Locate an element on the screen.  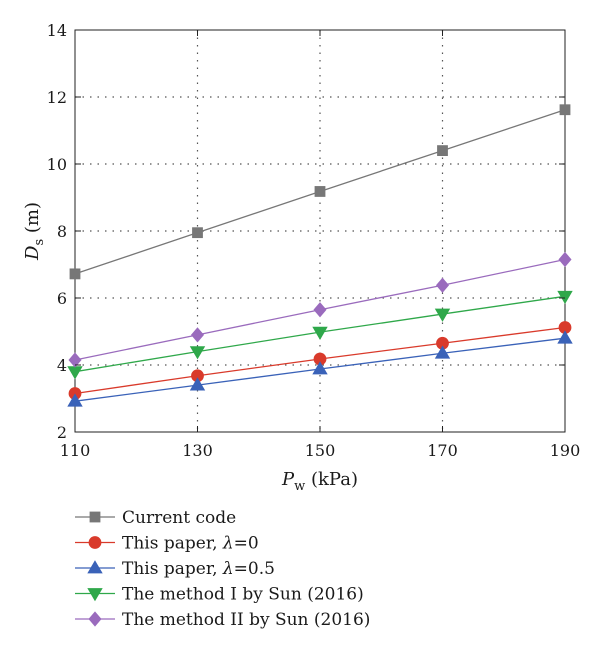
legend-label: Current code is located at coordinates (179, 518).